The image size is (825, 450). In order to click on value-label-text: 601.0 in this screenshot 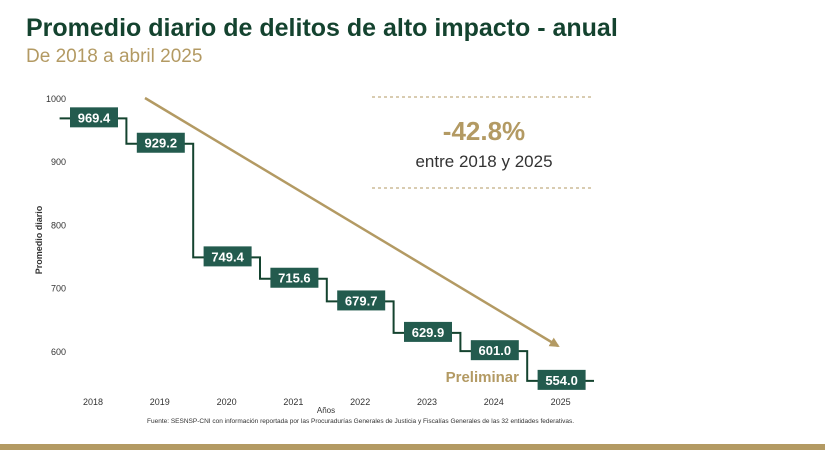, I will do `click(495, 350)`.